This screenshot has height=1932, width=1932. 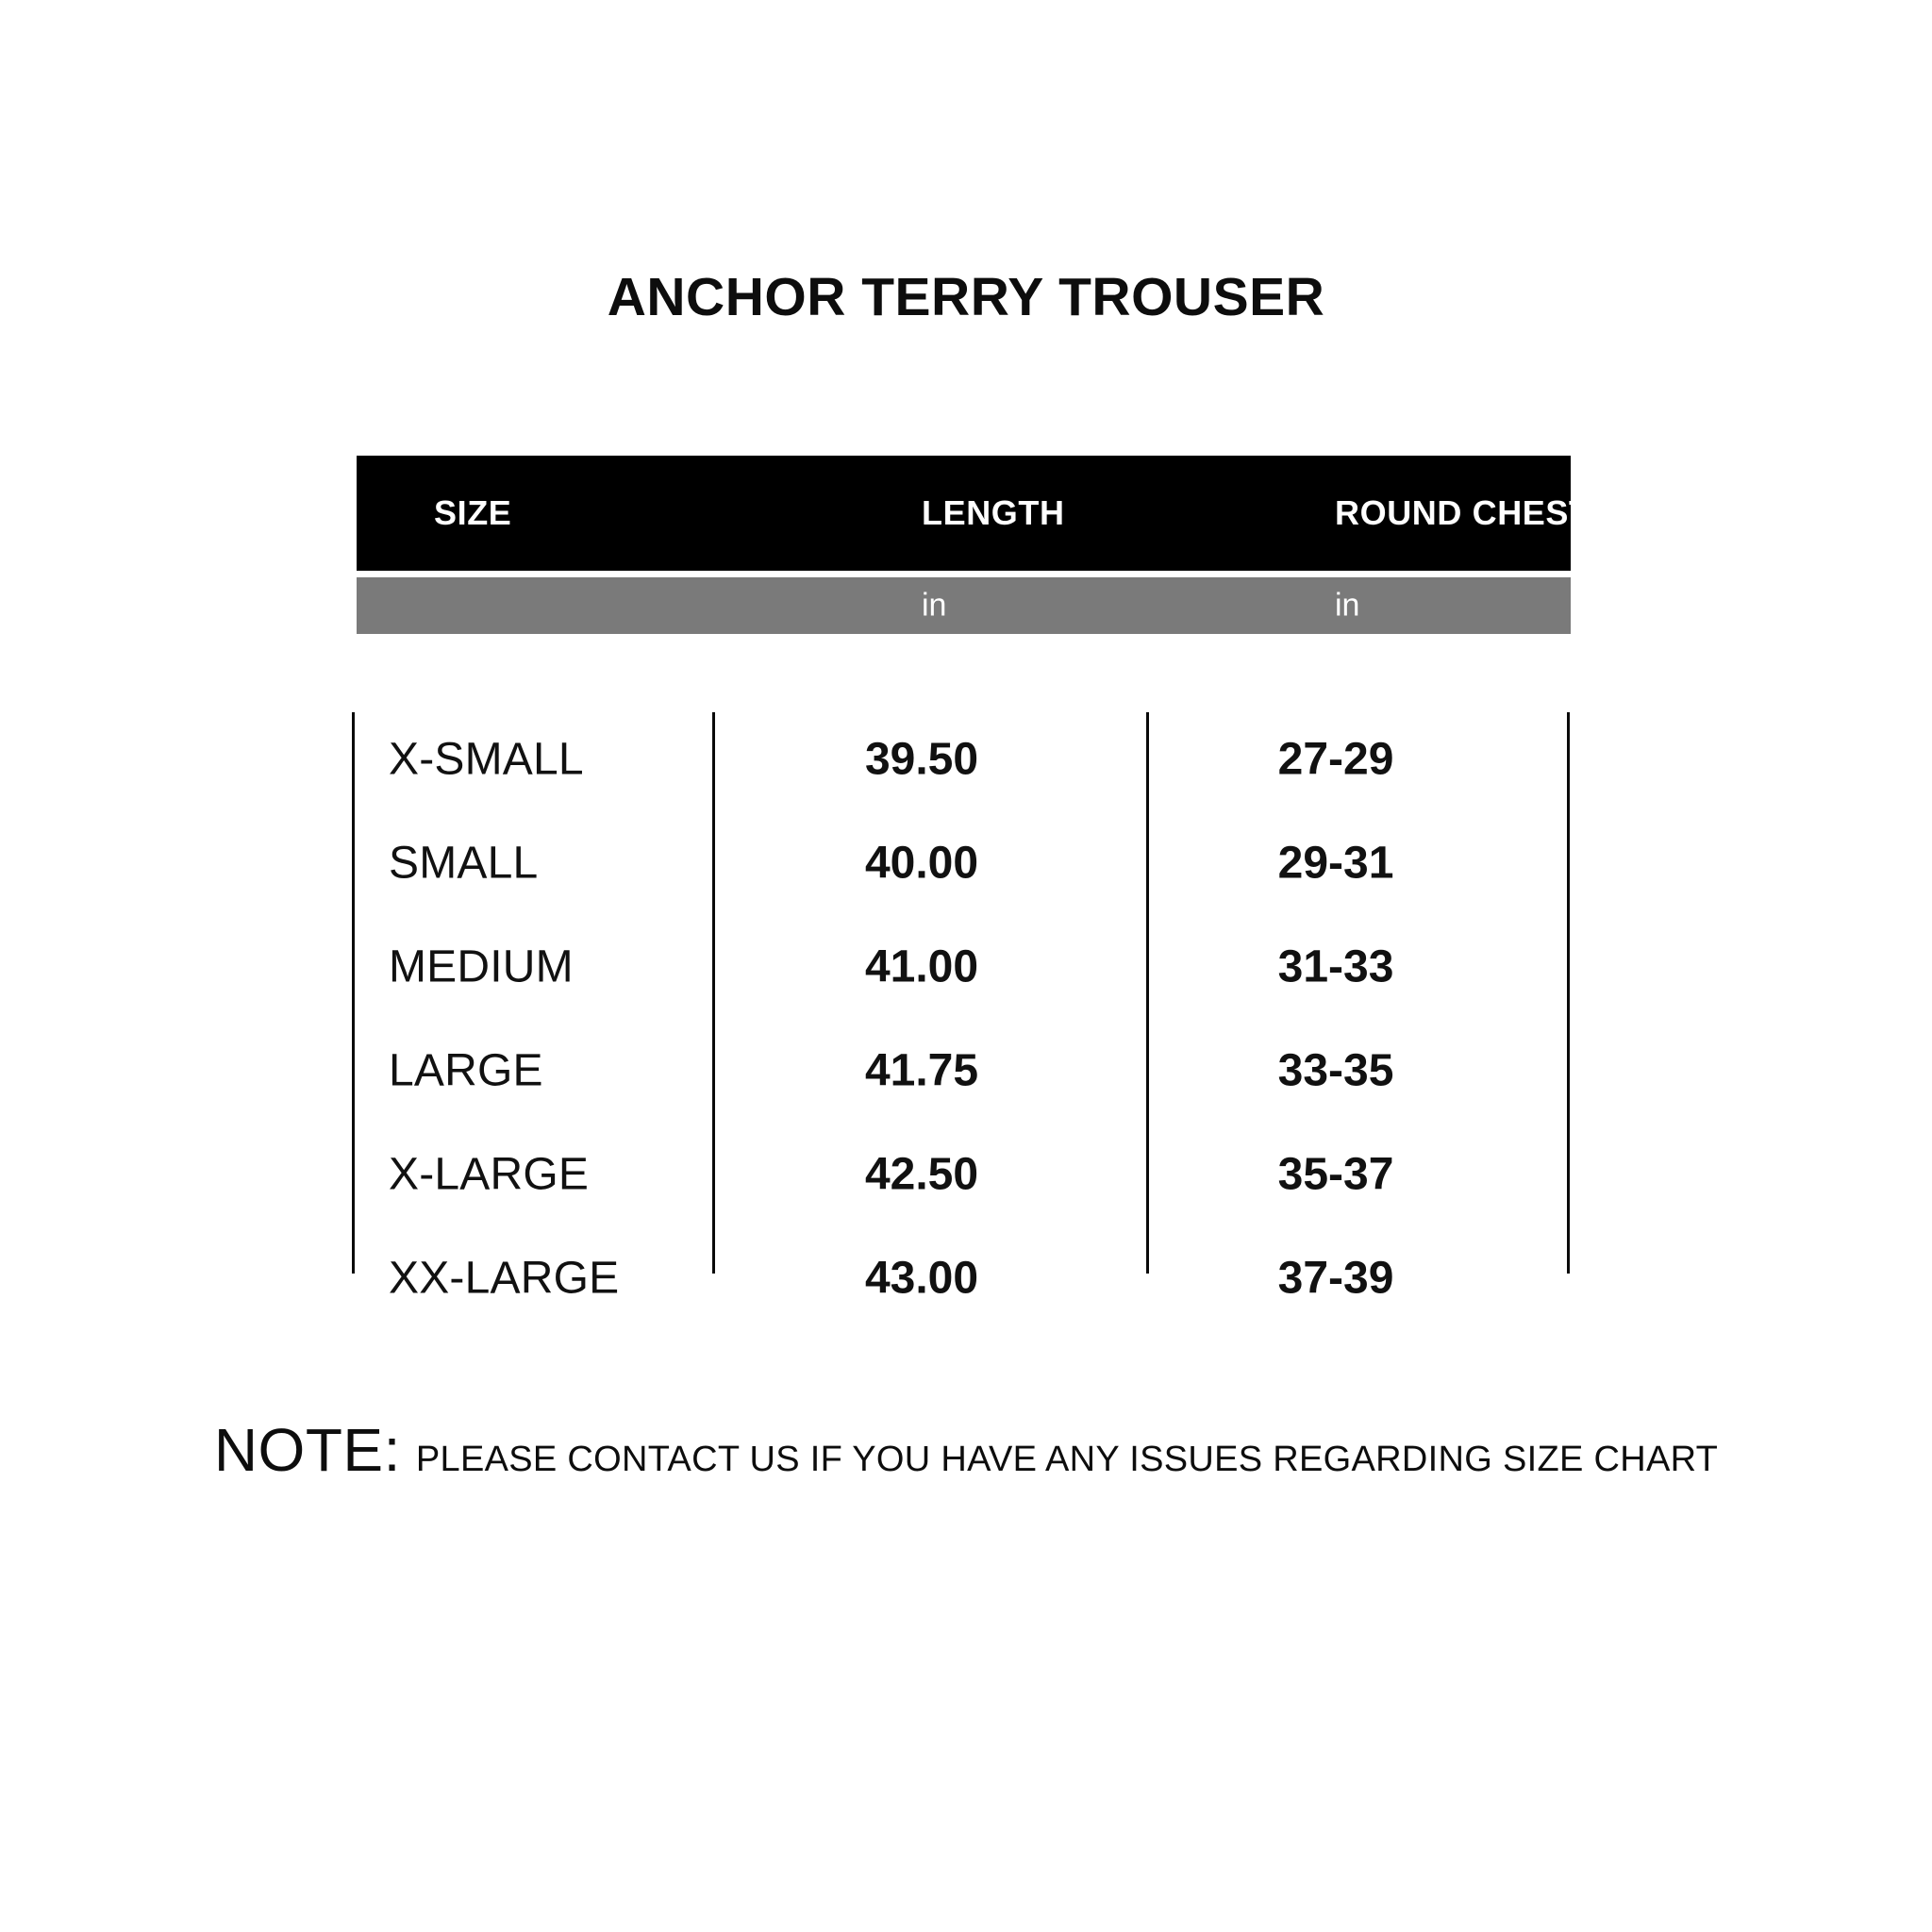 I want to click on column-divider-length-chest, so click(x=1147, y=993).